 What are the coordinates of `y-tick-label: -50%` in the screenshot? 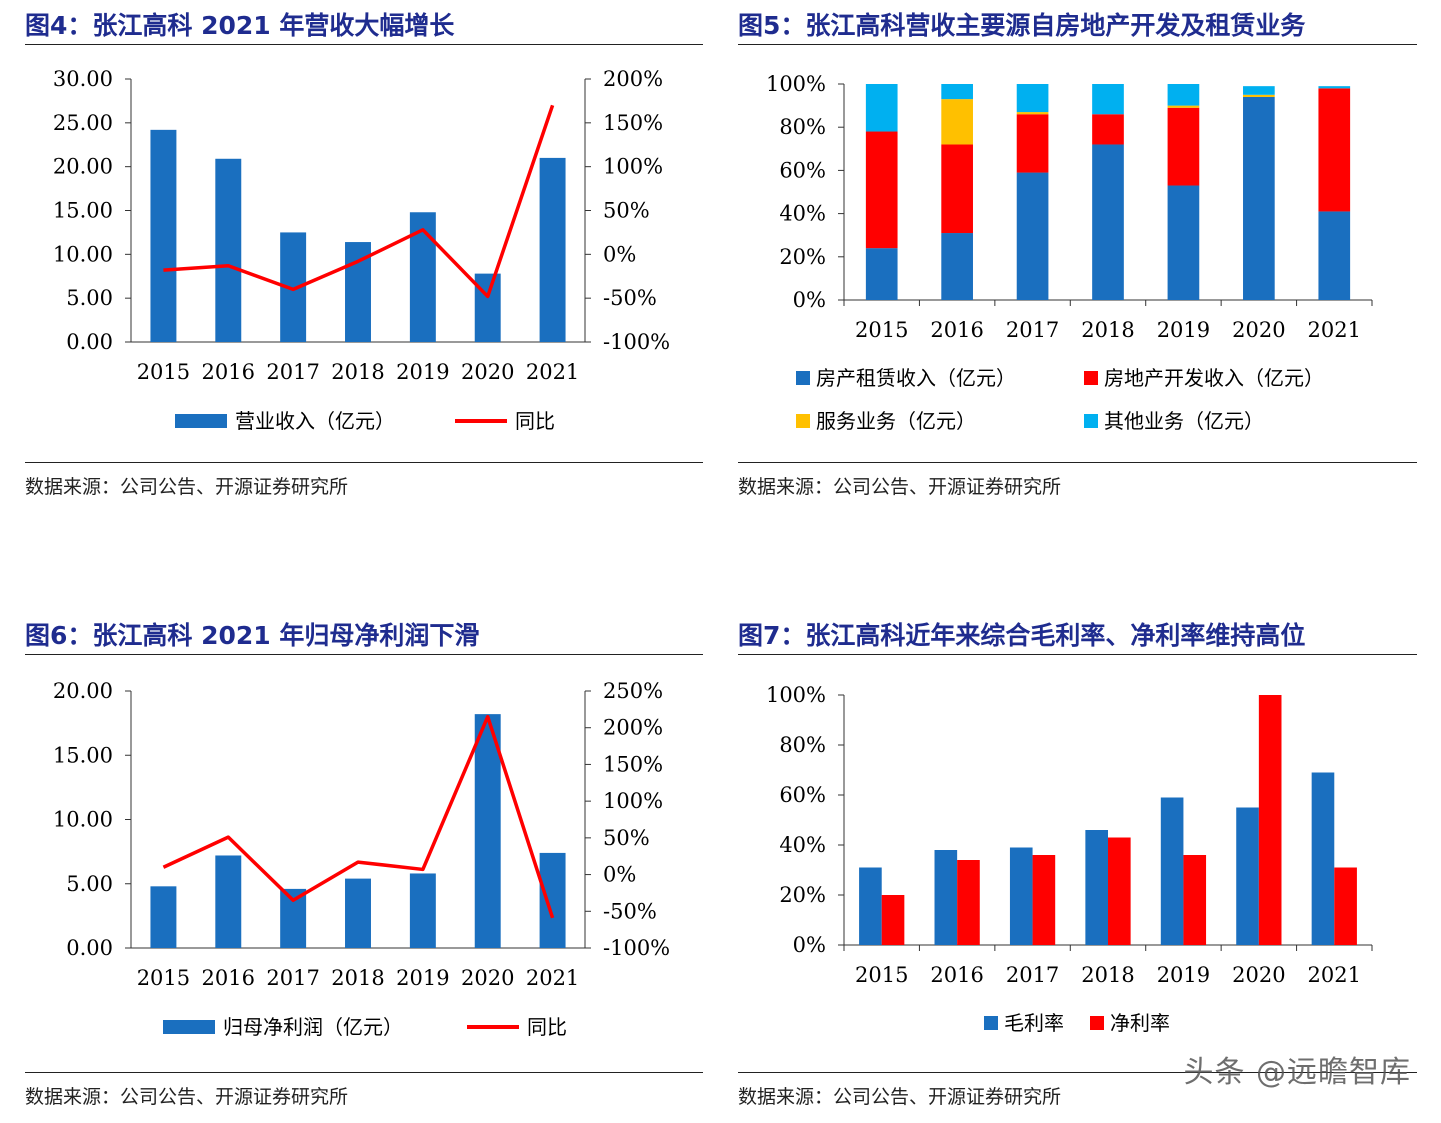 It's located at (630, 298).